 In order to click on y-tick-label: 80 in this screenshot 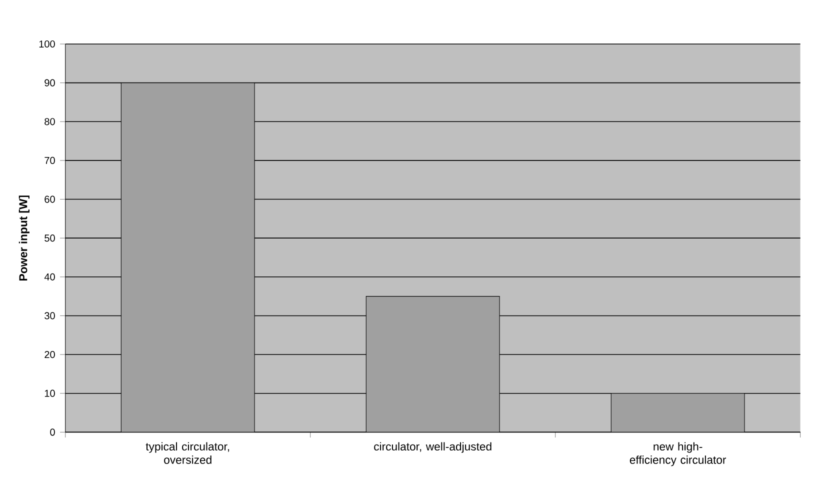, I will do `click(49, 122)`.